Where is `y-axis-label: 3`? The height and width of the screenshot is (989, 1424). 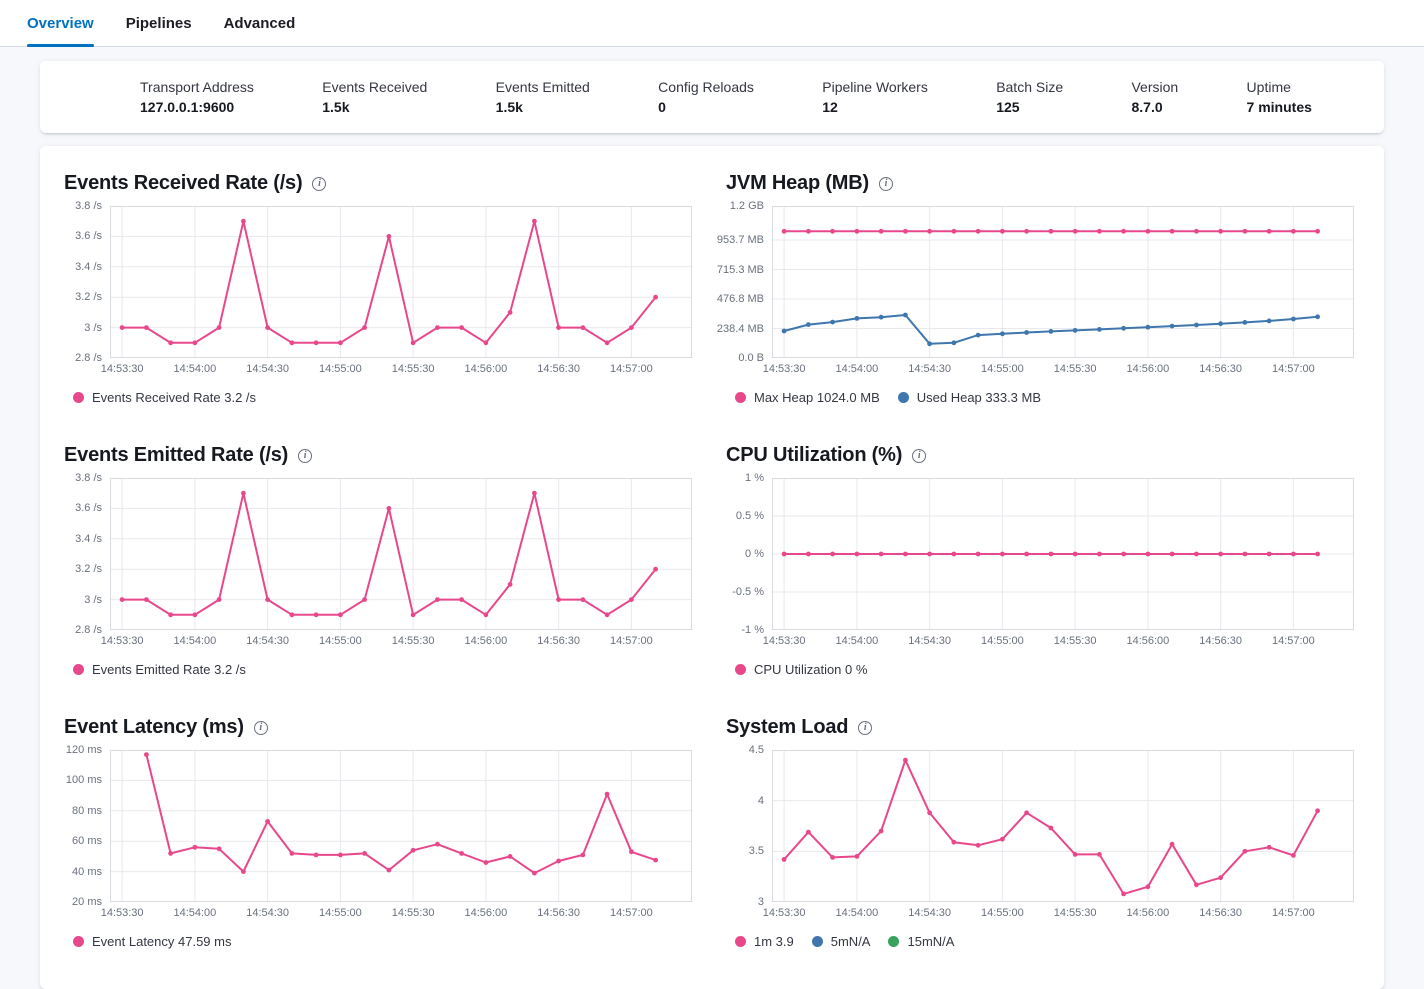 y-axis-label: 3 is located at coordinates (760, 902).